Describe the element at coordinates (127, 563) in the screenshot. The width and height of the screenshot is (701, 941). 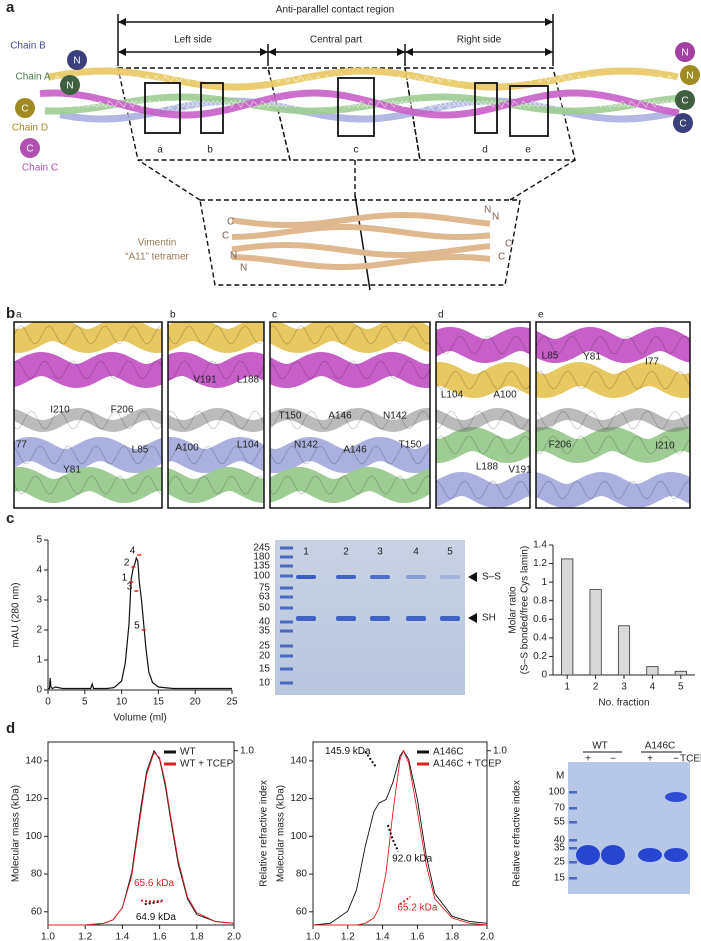
I see `annotation: 2` at that location.